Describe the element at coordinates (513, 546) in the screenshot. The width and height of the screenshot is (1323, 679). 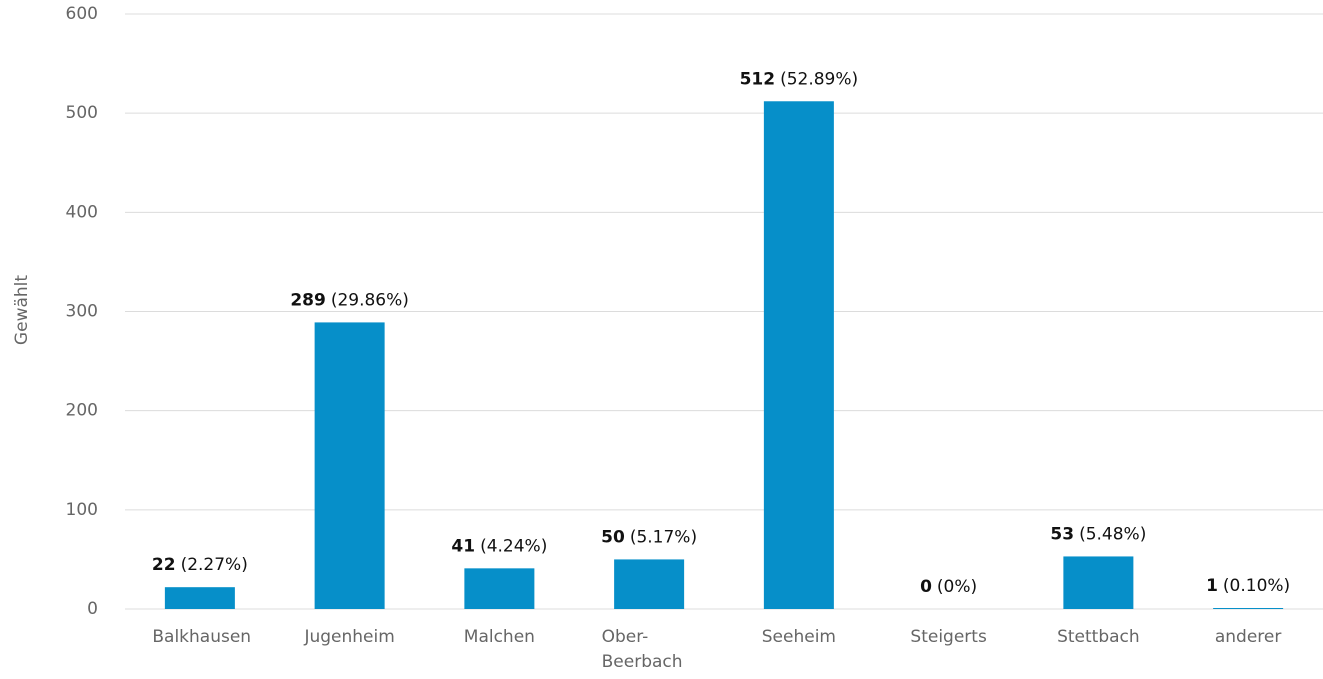
I see `data-percent: (4.24%)` at that location.